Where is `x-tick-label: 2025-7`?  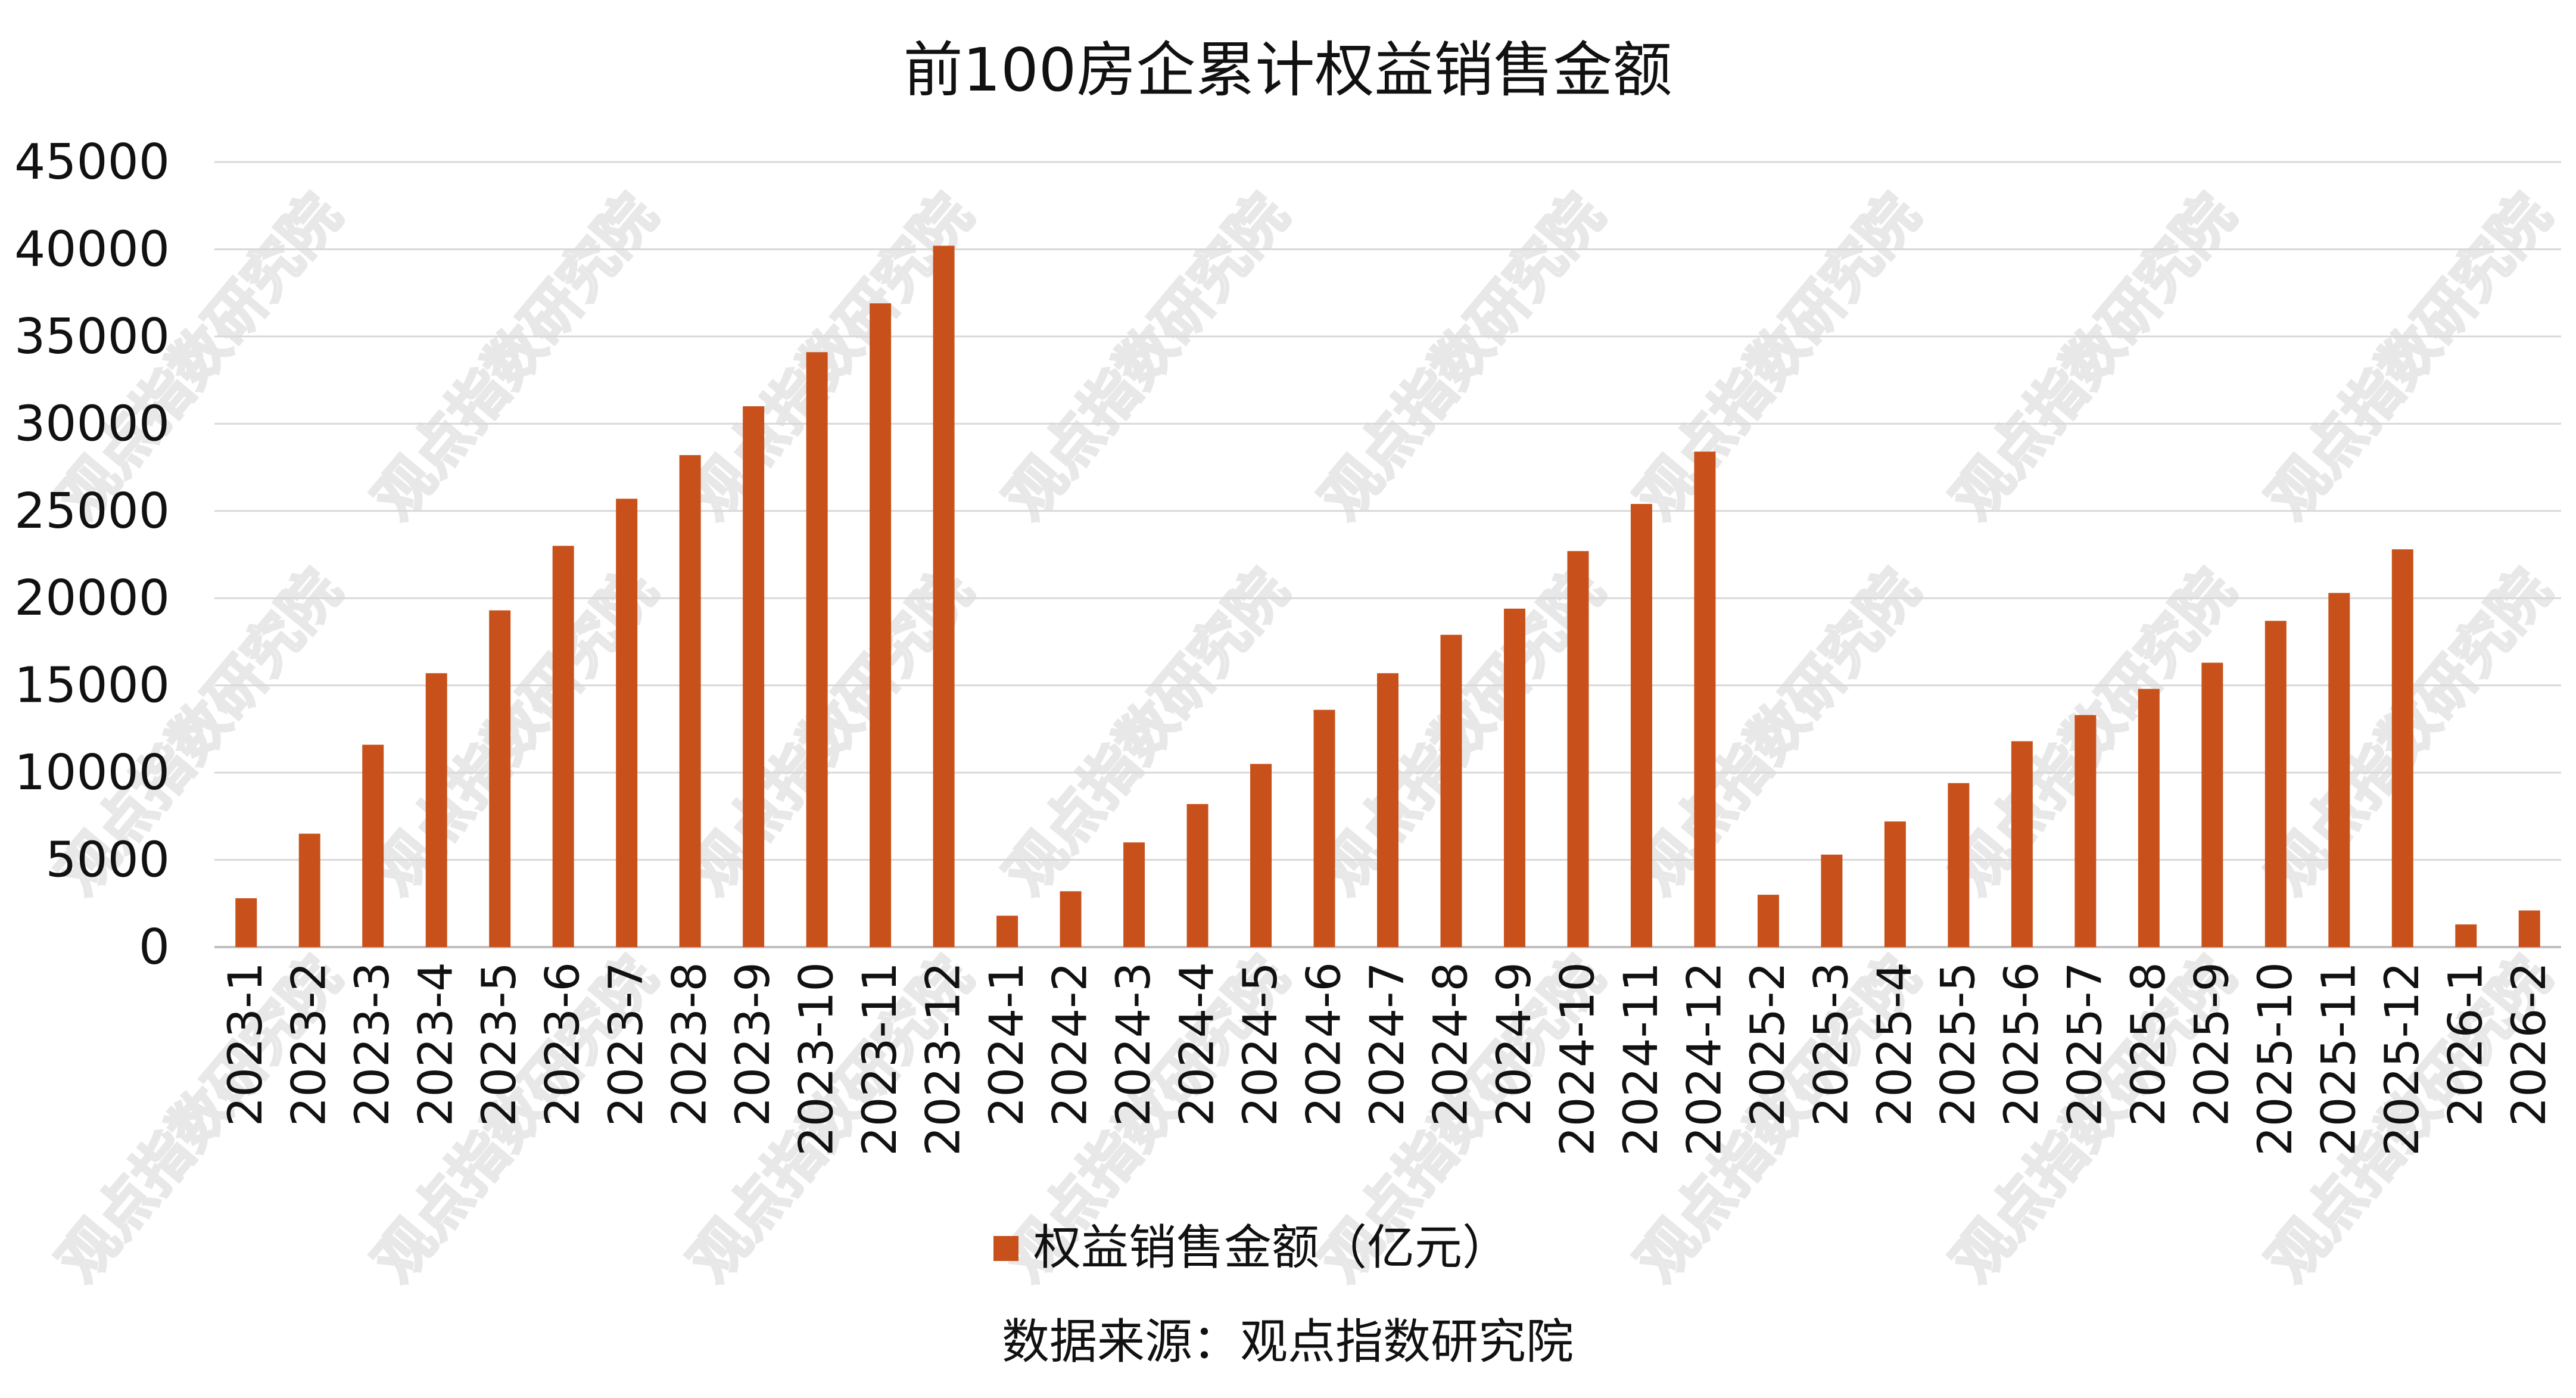 x-tick-label: 2025-7 is located at coordinates (2085, 1044).